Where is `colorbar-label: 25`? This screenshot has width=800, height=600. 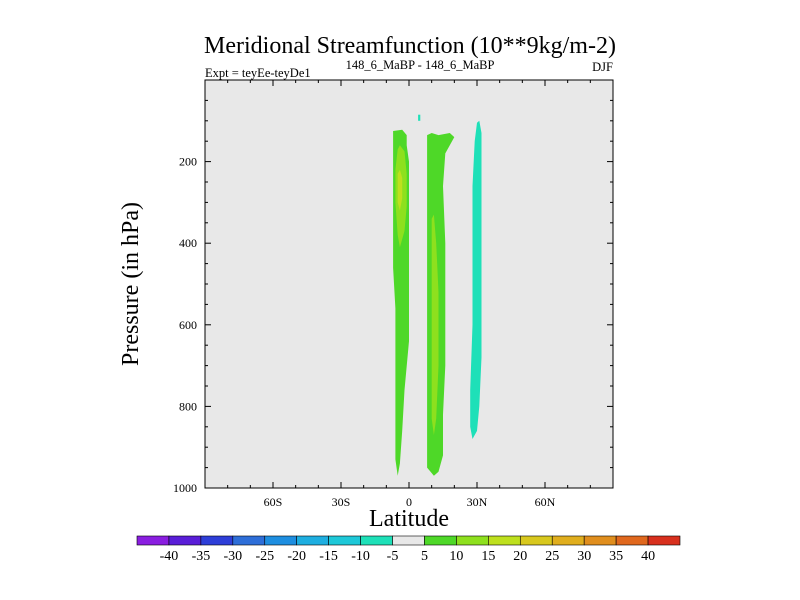
colorbar-label: 25 is located at coordinates (552, 556).